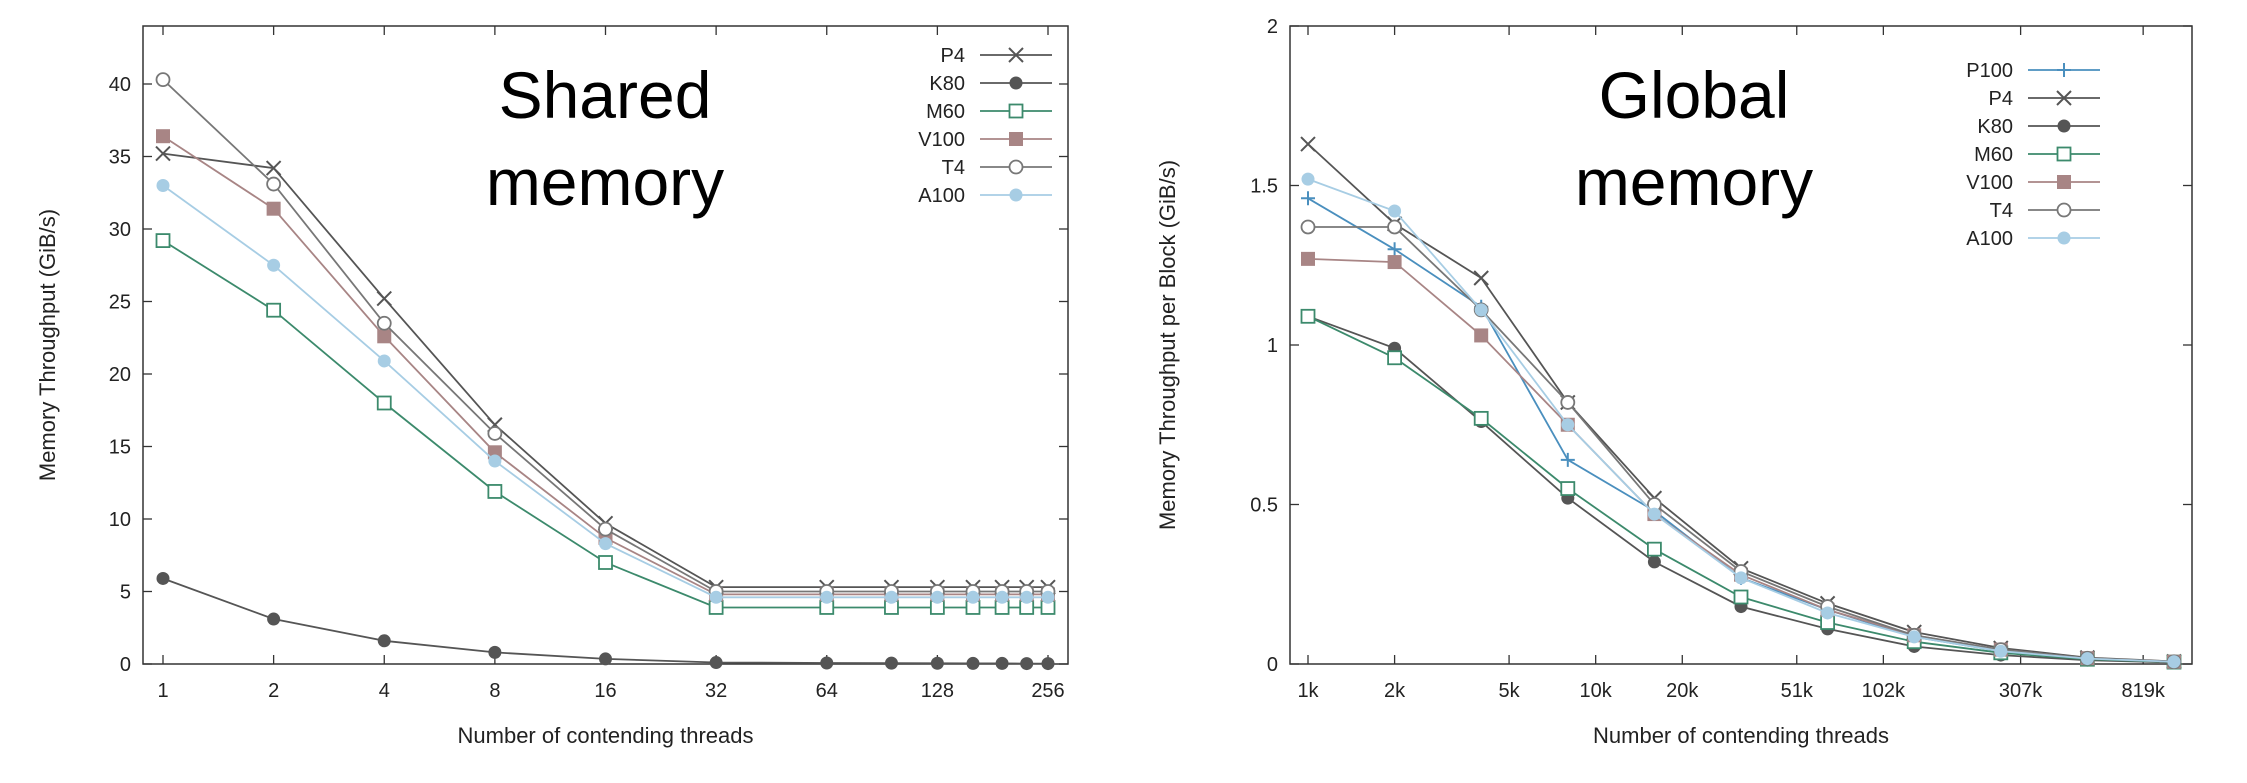 The image size is (2247, 783). Describe the element at coordinates (1167, 345) in the screenshot. I see `y-axis-label: Memory Throughput per Block (GiB/s)` at that location.